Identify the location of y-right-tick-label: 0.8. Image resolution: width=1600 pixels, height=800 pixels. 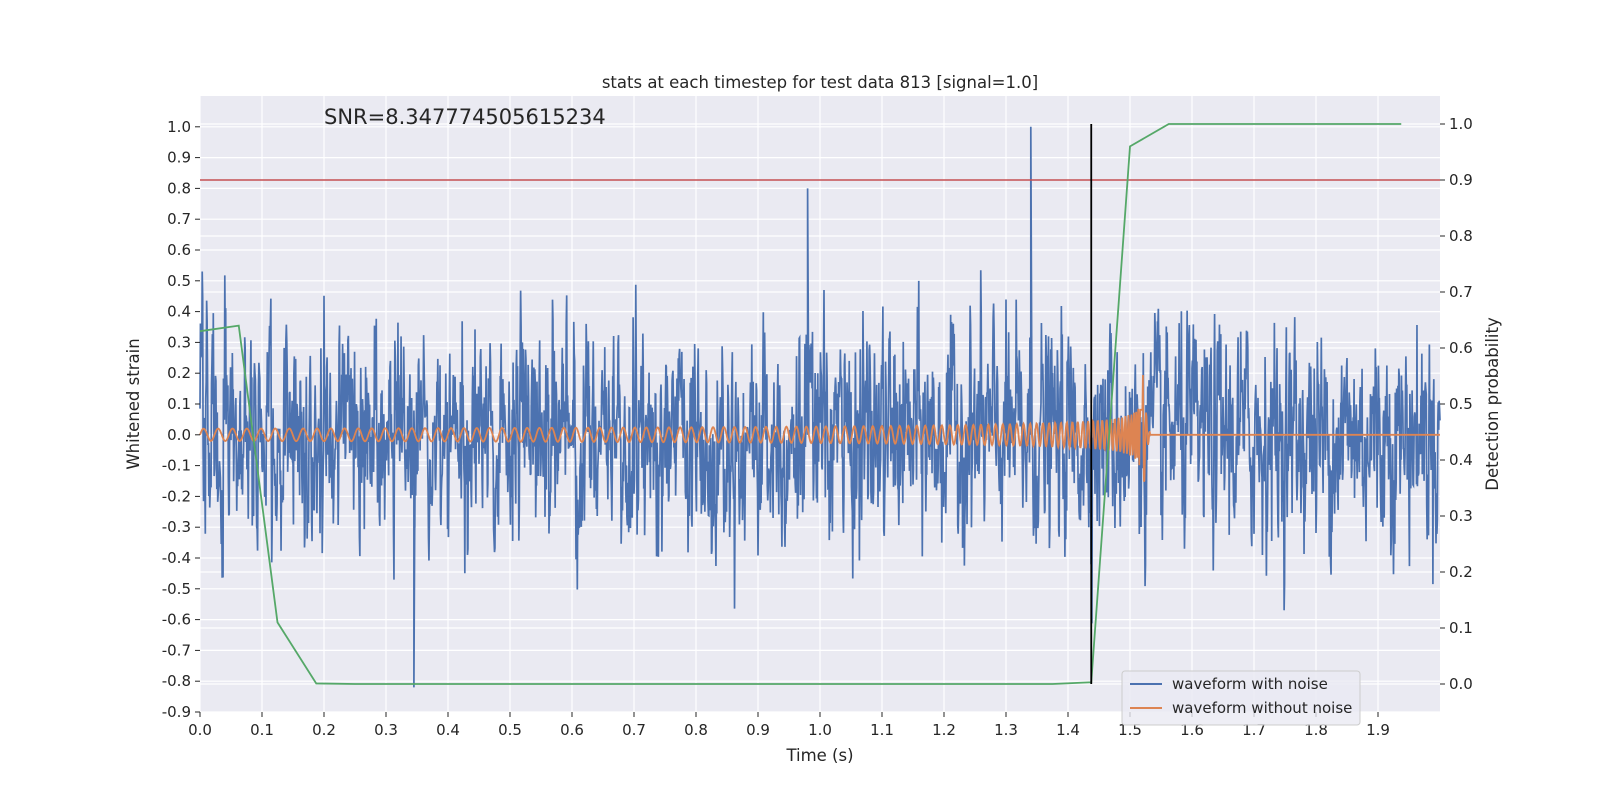
(1461, 236).